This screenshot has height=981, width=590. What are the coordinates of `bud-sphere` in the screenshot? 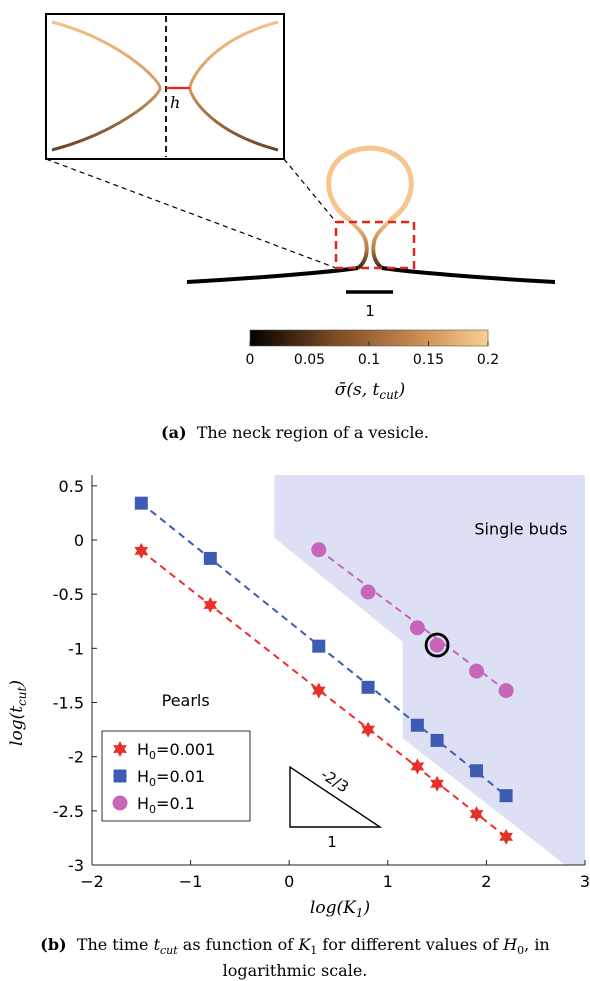 It's located at (370, 184).